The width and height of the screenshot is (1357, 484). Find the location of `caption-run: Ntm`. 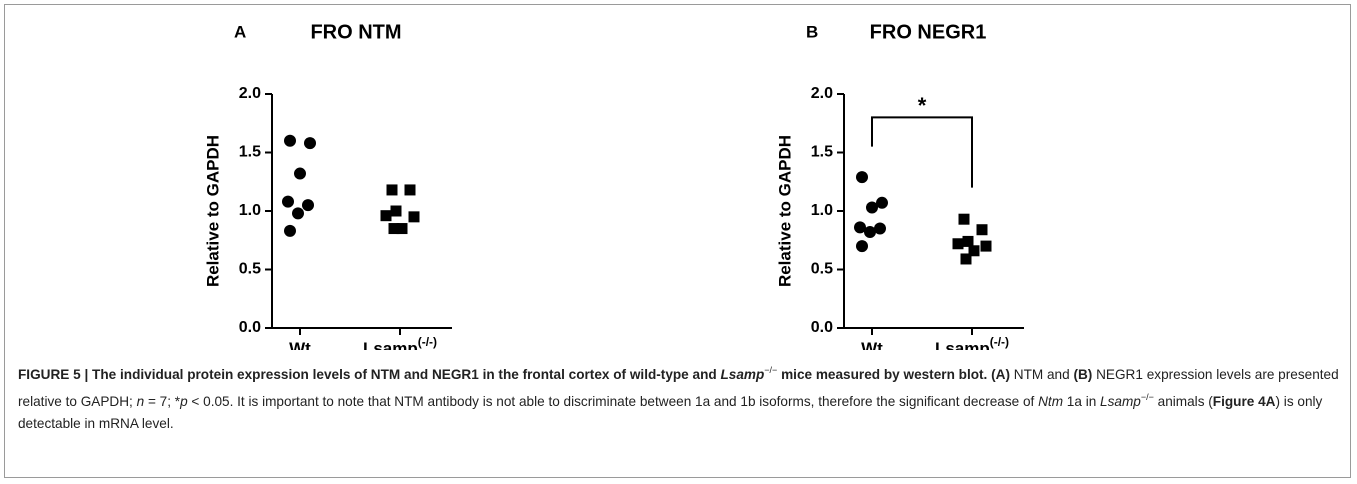

caption-run: Ntm is located at coordinates (1051, 401).